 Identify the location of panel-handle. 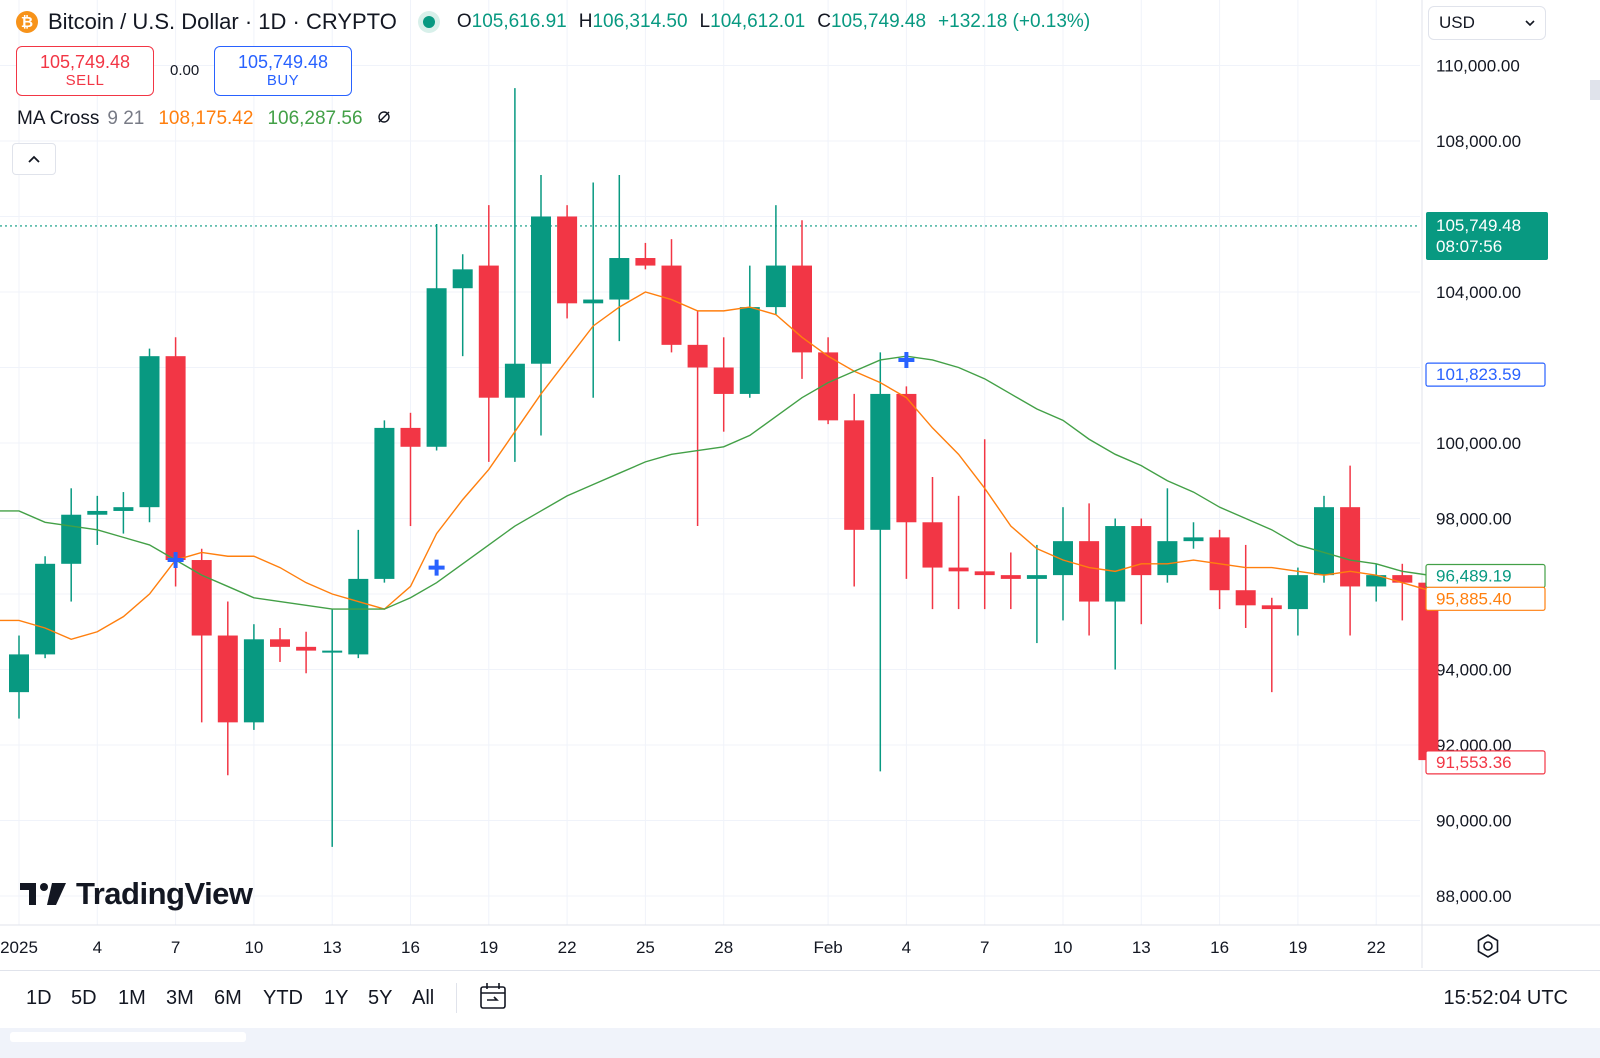
(128, 1037).